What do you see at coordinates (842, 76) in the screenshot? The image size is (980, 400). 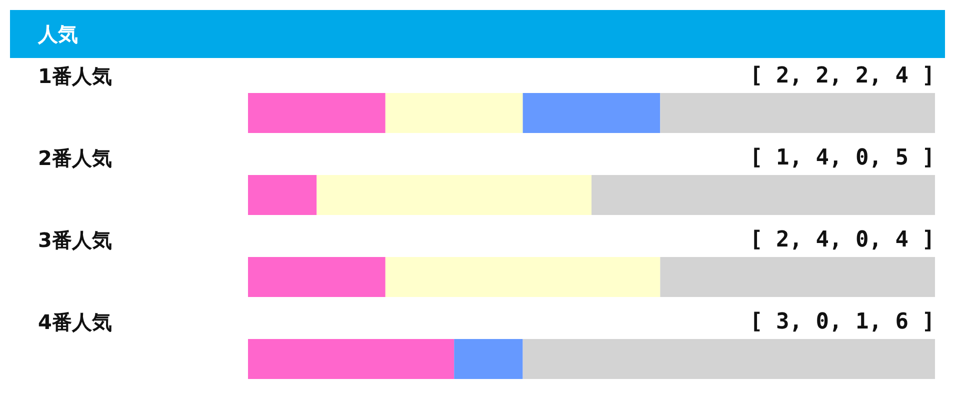 I see `annotation: [ 2, 2, 2, 4 ]` at bounding box center [842, 76].